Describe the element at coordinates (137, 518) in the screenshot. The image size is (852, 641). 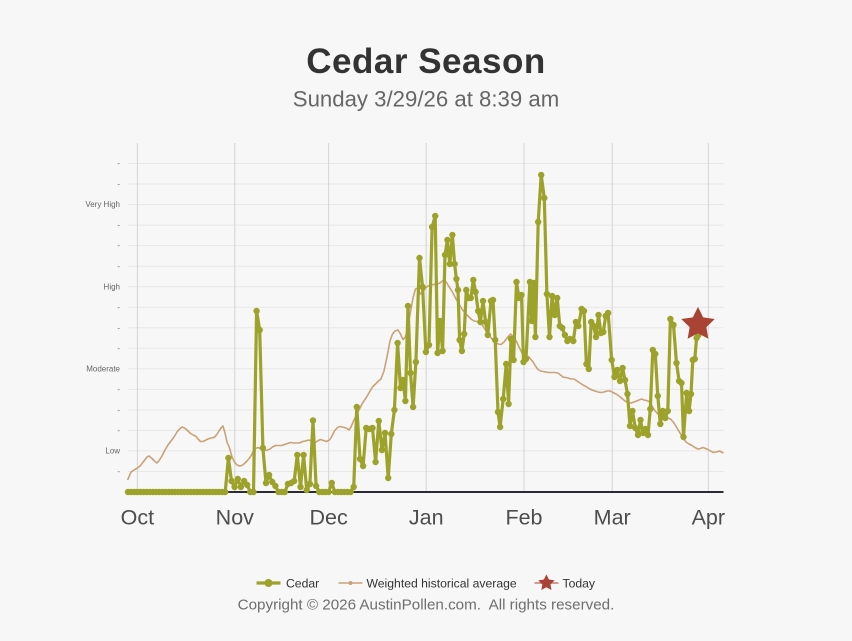
I see `svg-text: Oct` at that location.